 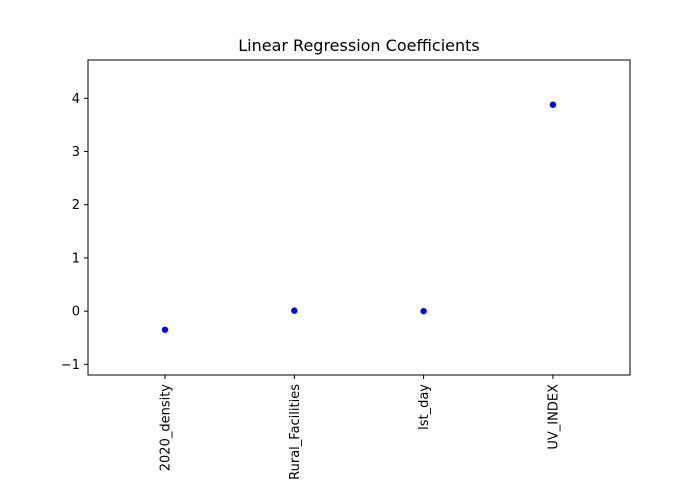 I want to click on y-tick-label: 3, so click(x=76, y=152).